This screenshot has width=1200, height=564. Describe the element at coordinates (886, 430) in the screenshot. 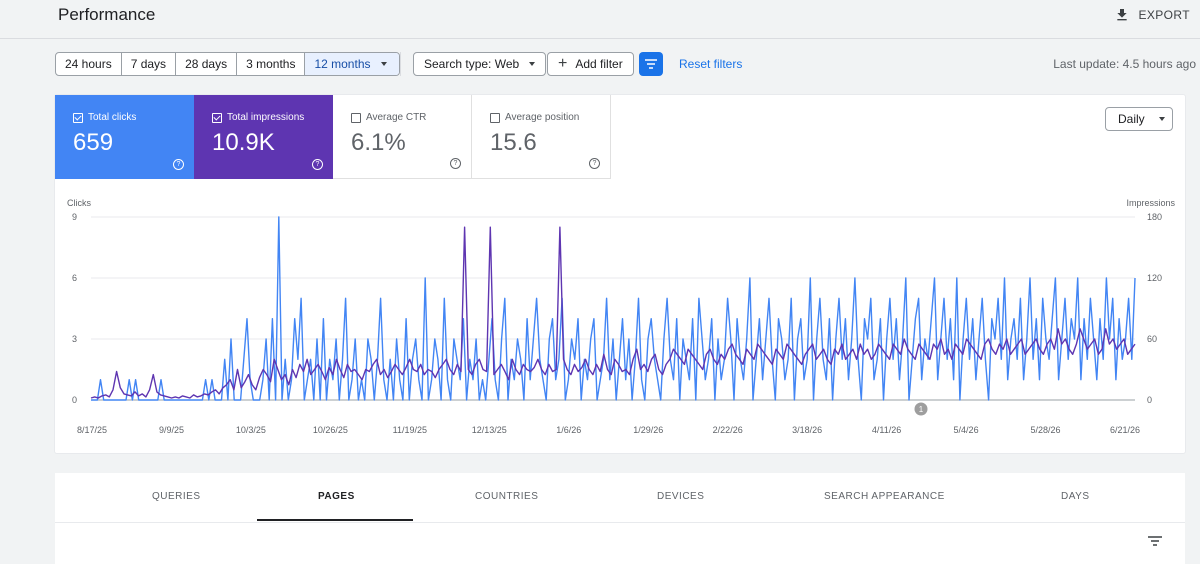

I see `x-tick-label: 4/11/26` at that location.